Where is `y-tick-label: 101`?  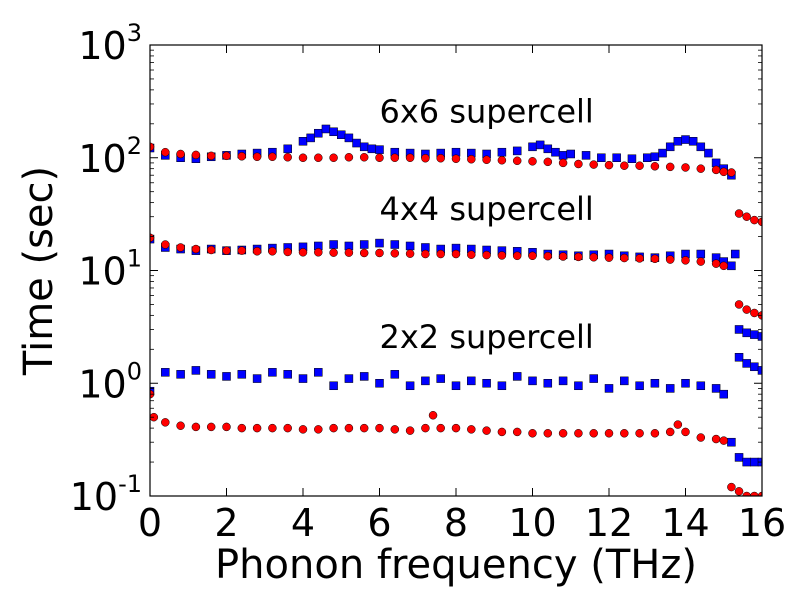
y-tick-label: 101 is located at coordinates (110, 269).